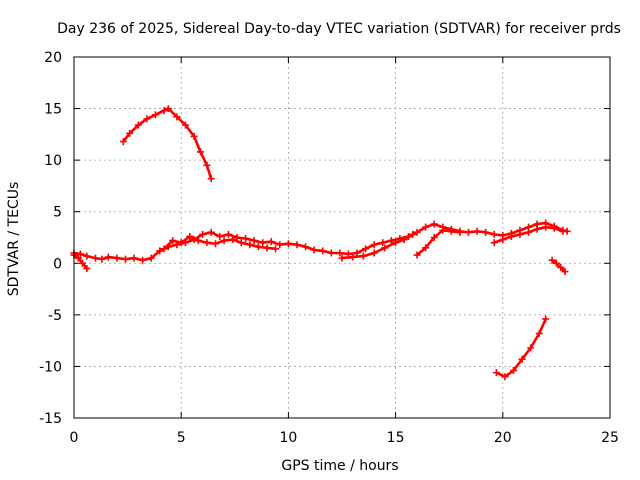 The height and width of the screenshot is (480, 640). Describe the element at coordinates (53, 58) in the screenshot. I see `y-tick-label: 20` at that location.